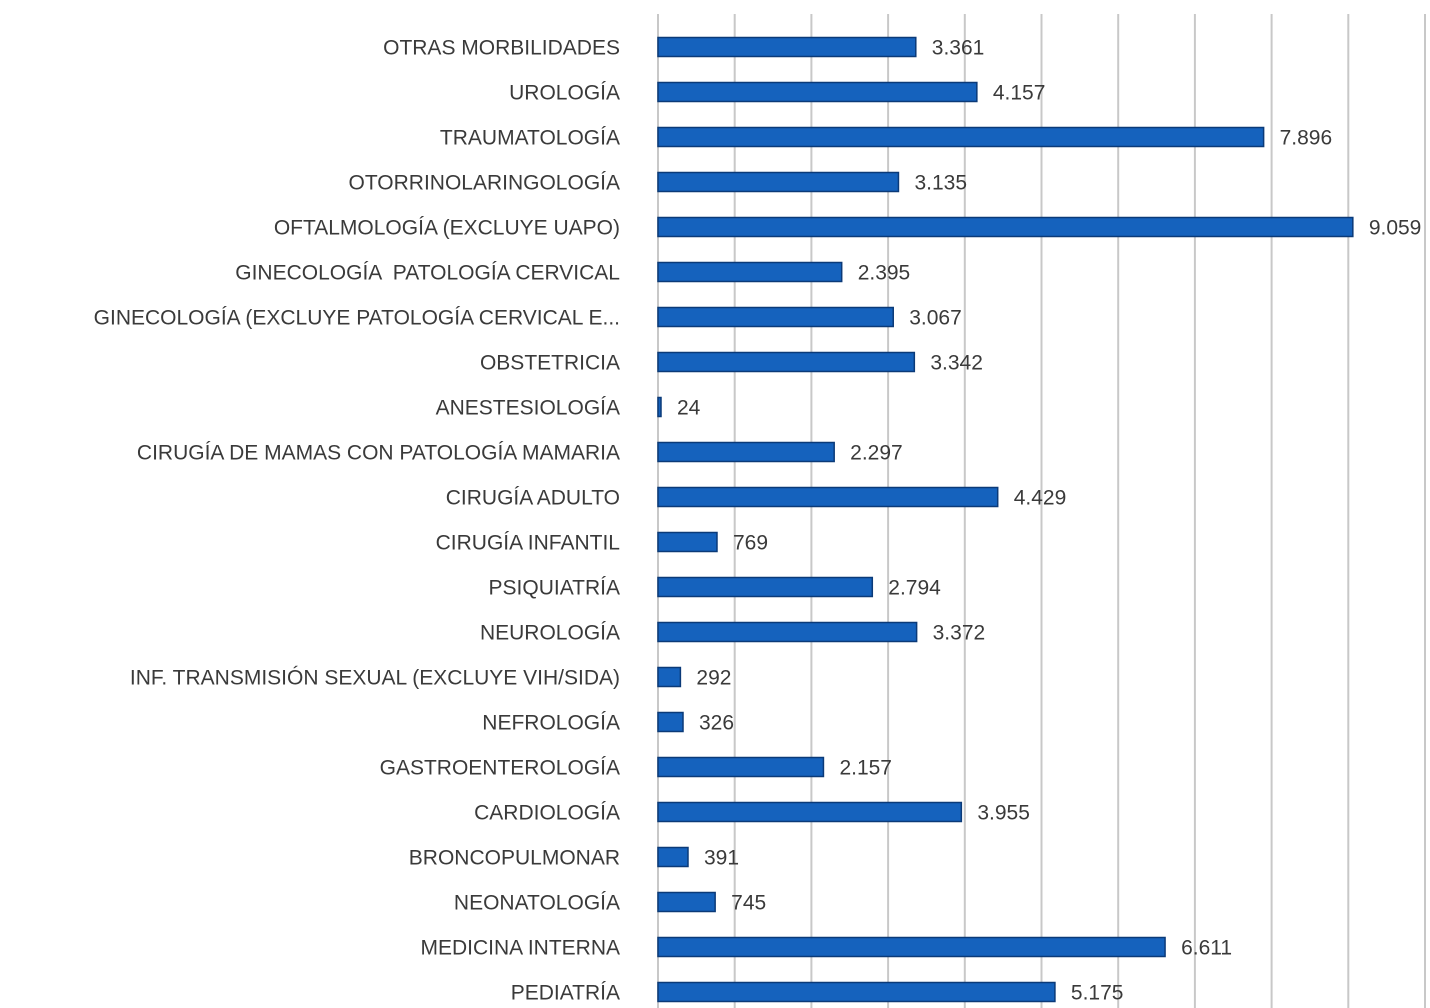  Describe the element at coordinates (485, 183) in the screenshot. I see `category-label: OTORRINOLARINGOLOGÍA` at that location.